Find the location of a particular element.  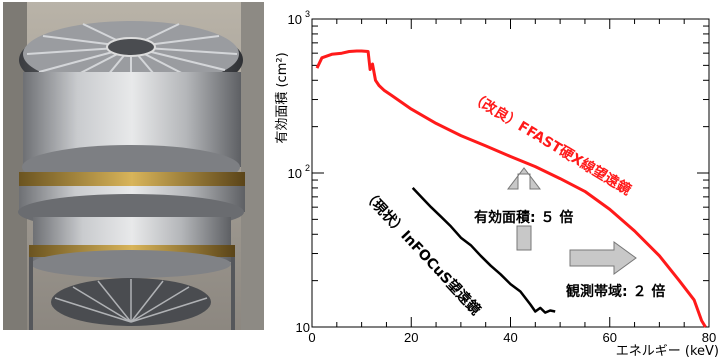

area-gain-label: 有効面積: ５ 倍 is located at coordinates (523, 217).